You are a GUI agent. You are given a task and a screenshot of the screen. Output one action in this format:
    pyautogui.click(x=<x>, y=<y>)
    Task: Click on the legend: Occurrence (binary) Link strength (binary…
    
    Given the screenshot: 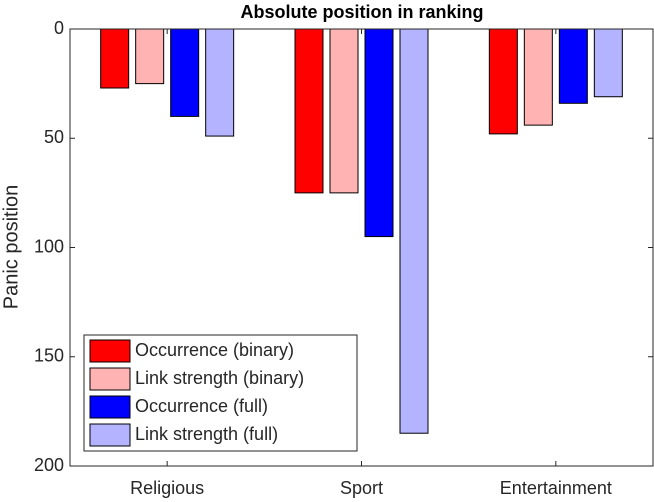 What is the action you would take?
    pyautogui.click(x=220, y=393)
    